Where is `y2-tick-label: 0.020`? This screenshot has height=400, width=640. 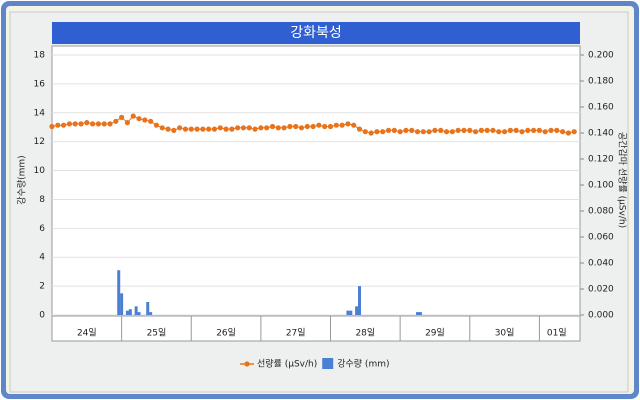 y2-tick-label: 0.020 is located at coordinates (601, 290).